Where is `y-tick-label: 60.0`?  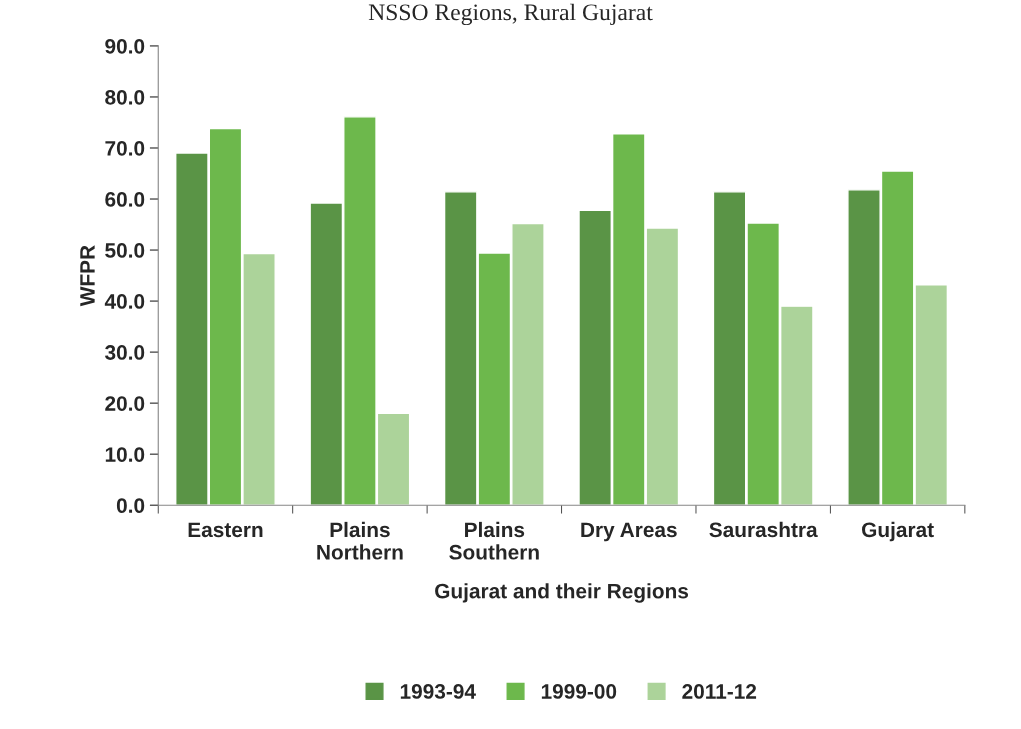 y-tick-label: 60.0 is located at coordinates (125, 199).